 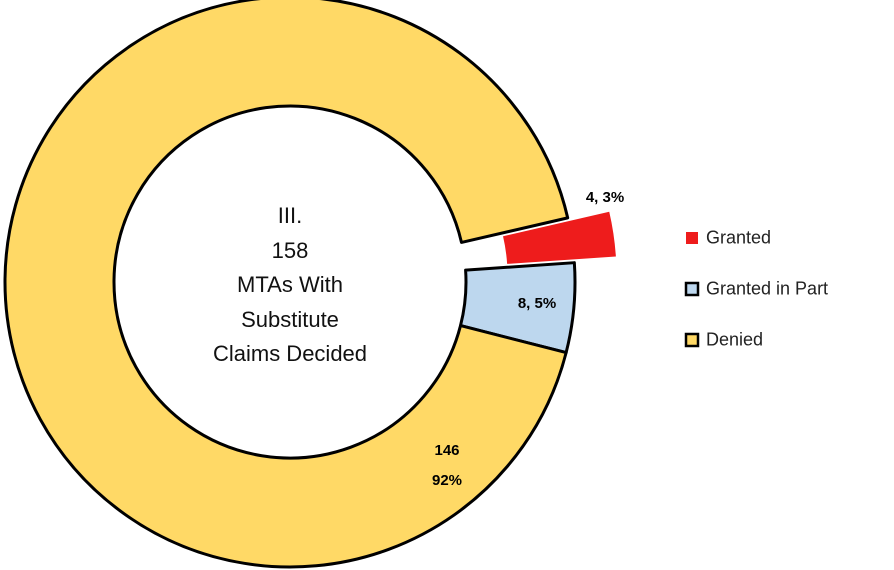 I want to click on donut-slice, so click(x=559, y=237).